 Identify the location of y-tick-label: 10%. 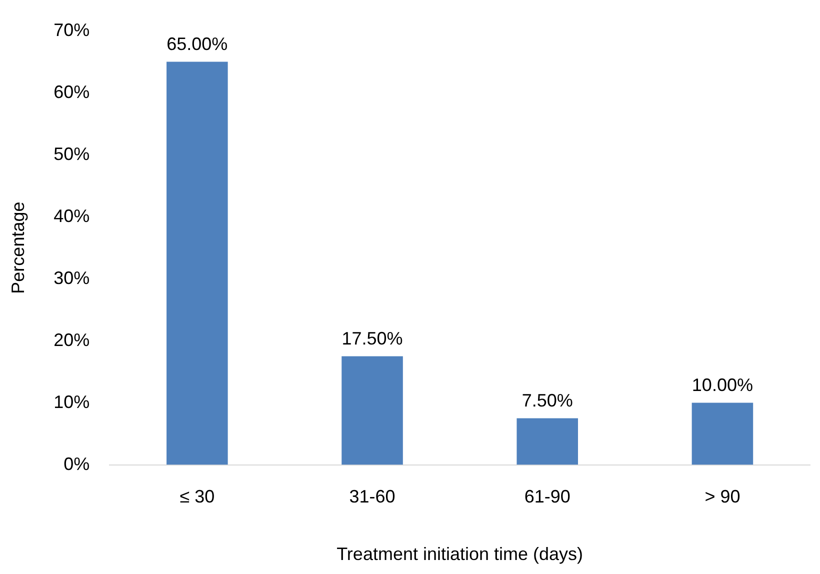
(72, 402).